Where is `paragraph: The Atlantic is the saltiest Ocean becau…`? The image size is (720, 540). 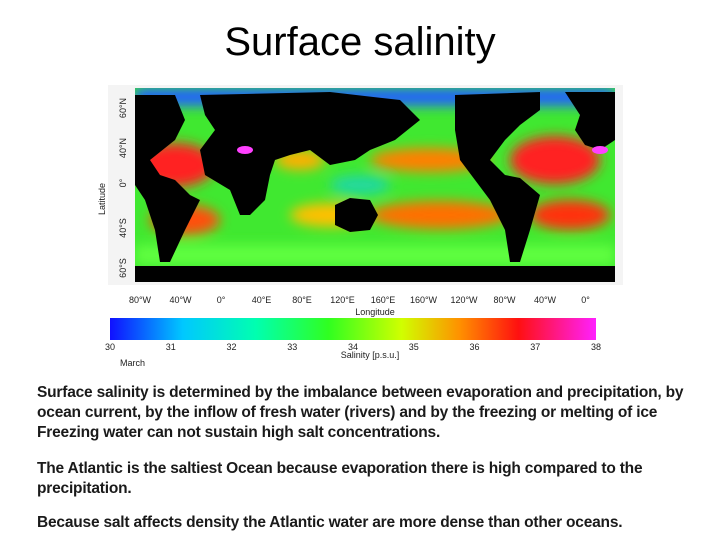 paragraph: The Atlantic is the saltiest Ocean becau… is located at coordinates (340, 478).